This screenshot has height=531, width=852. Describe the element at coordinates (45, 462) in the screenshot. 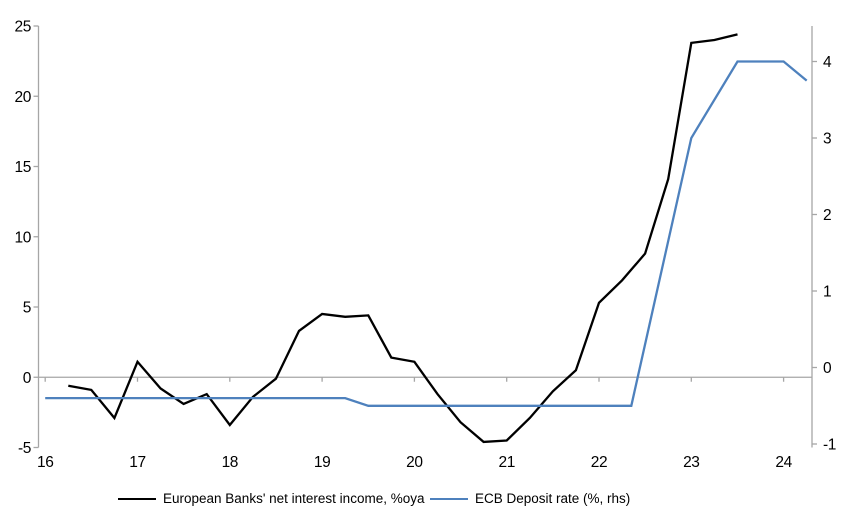

I see `x-axis-tick-label: 16` at that location.